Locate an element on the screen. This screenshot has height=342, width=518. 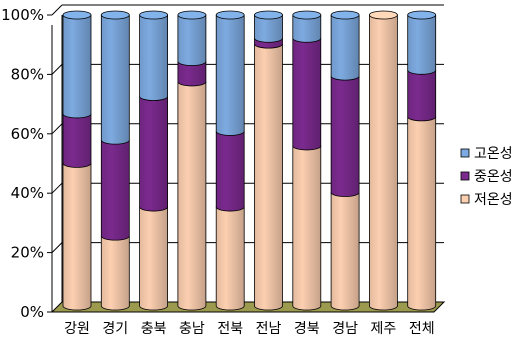
legend-label: 중온성 is located at coordinates (493, 177).